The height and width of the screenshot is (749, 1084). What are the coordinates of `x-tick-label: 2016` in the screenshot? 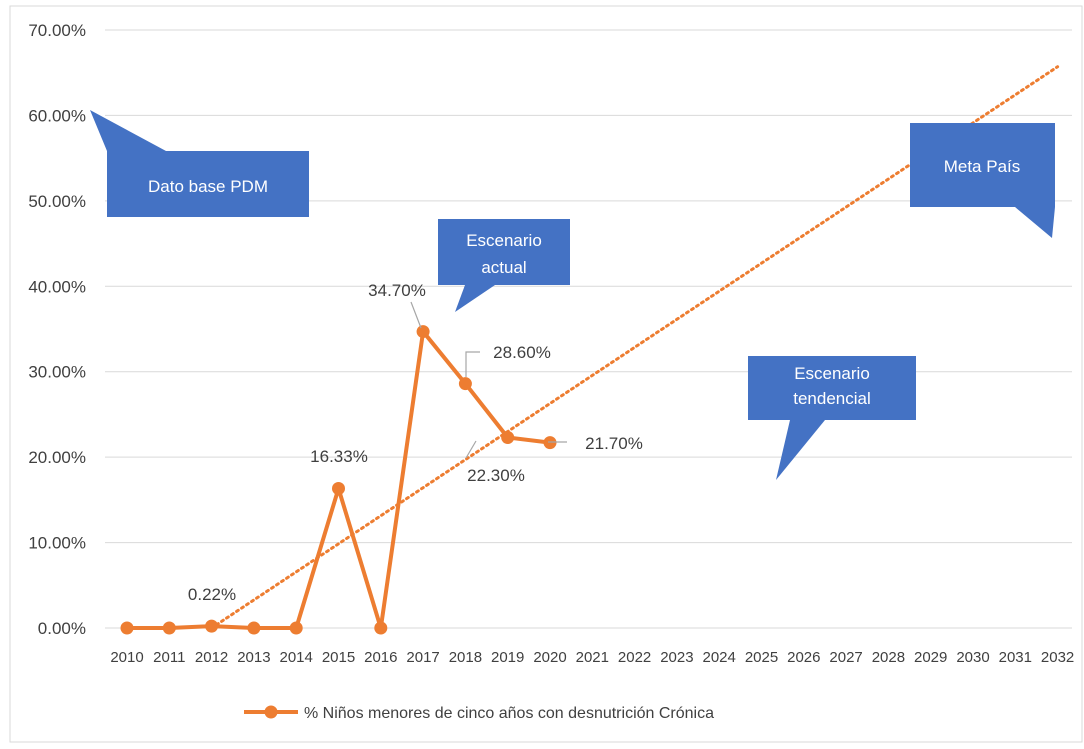 It's located at (380, 657).